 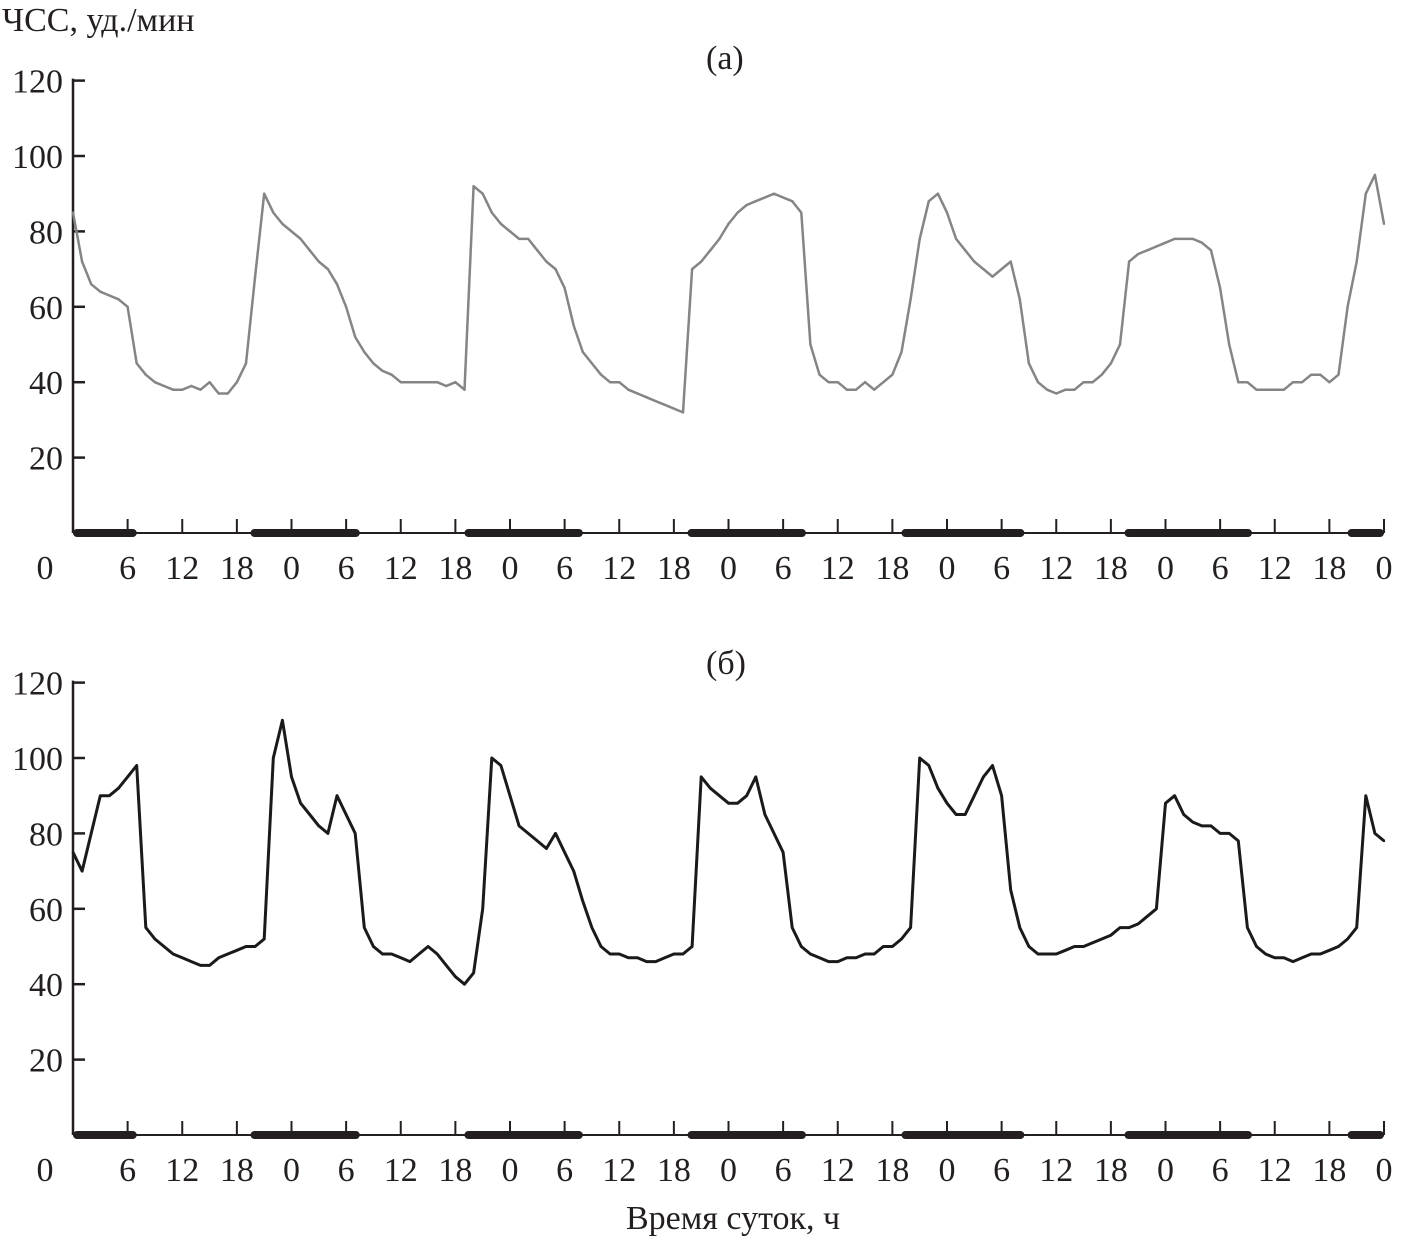 What do you see at coordinates (37, 759) in the screenshot?
I see `y-tick-label: 100` at bounding box center [37, 759].